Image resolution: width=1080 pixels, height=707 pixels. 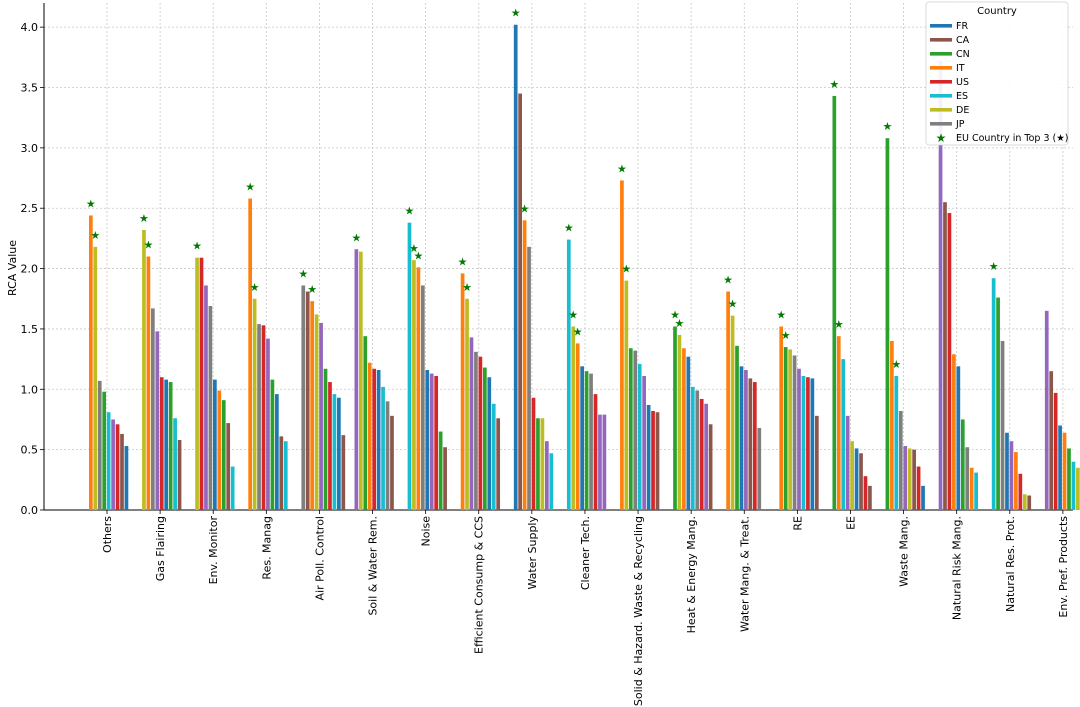 What do you see at coordinates (107, 534) in the screenshot?
I see `x-category-label: Others` at bounding box center [107, 534].